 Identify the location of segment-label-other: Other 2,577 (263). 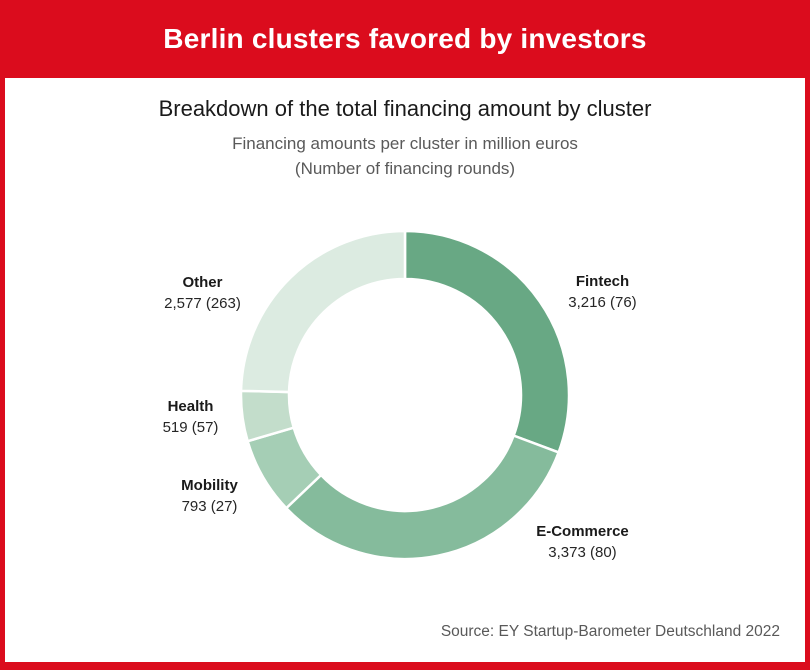
(202, 293).